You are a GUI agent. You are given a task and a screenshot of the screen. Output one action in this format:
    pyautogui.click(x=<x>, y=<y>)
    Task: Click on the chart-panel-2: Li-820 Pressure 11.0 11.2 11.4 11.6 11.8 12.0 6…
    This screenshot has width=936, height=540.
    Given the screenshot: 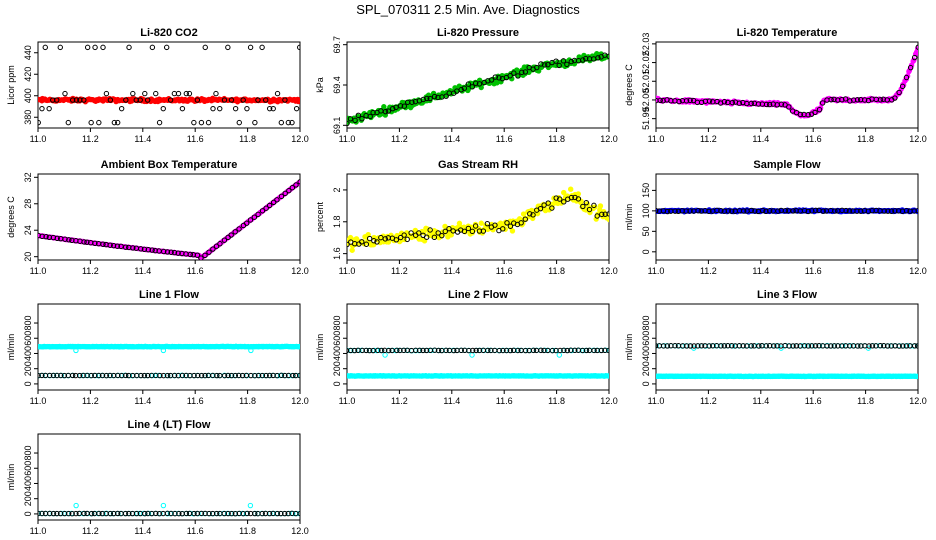 What is the action you would take?
    pyautogui.click(x=466, y=85)
    